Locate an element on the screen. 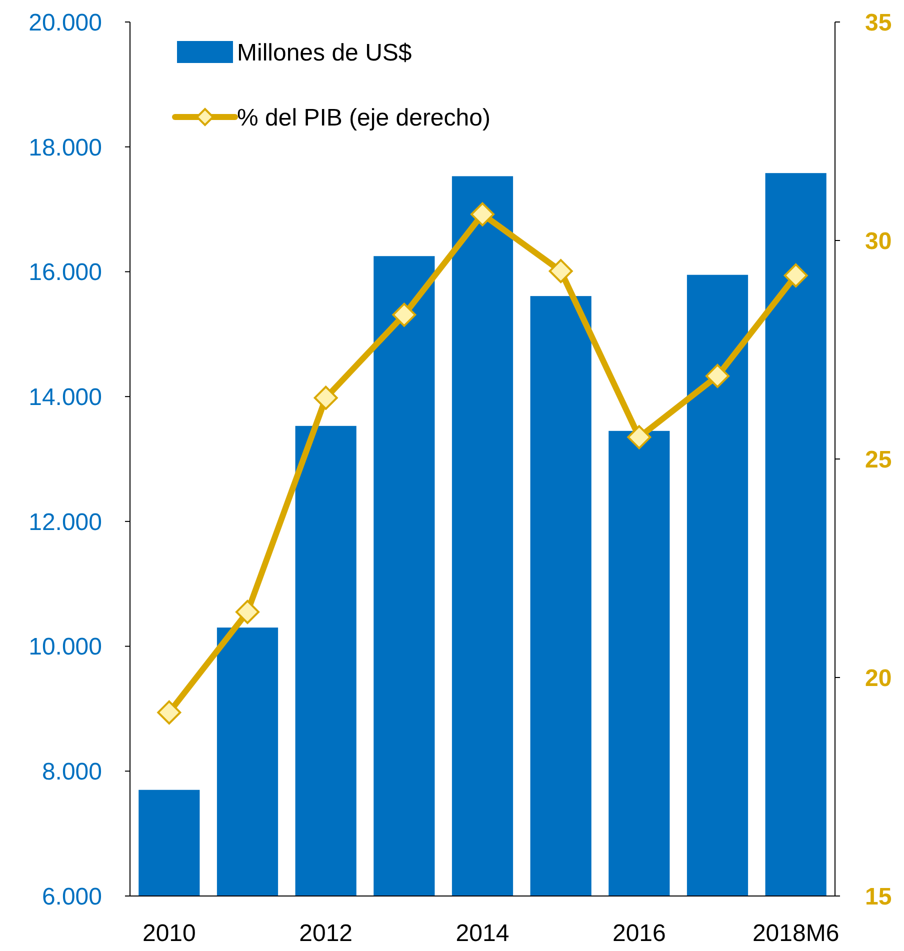 This screenshot has height=951, width=904. x-tick-label: 2012 is located at coordinates (326, 933).